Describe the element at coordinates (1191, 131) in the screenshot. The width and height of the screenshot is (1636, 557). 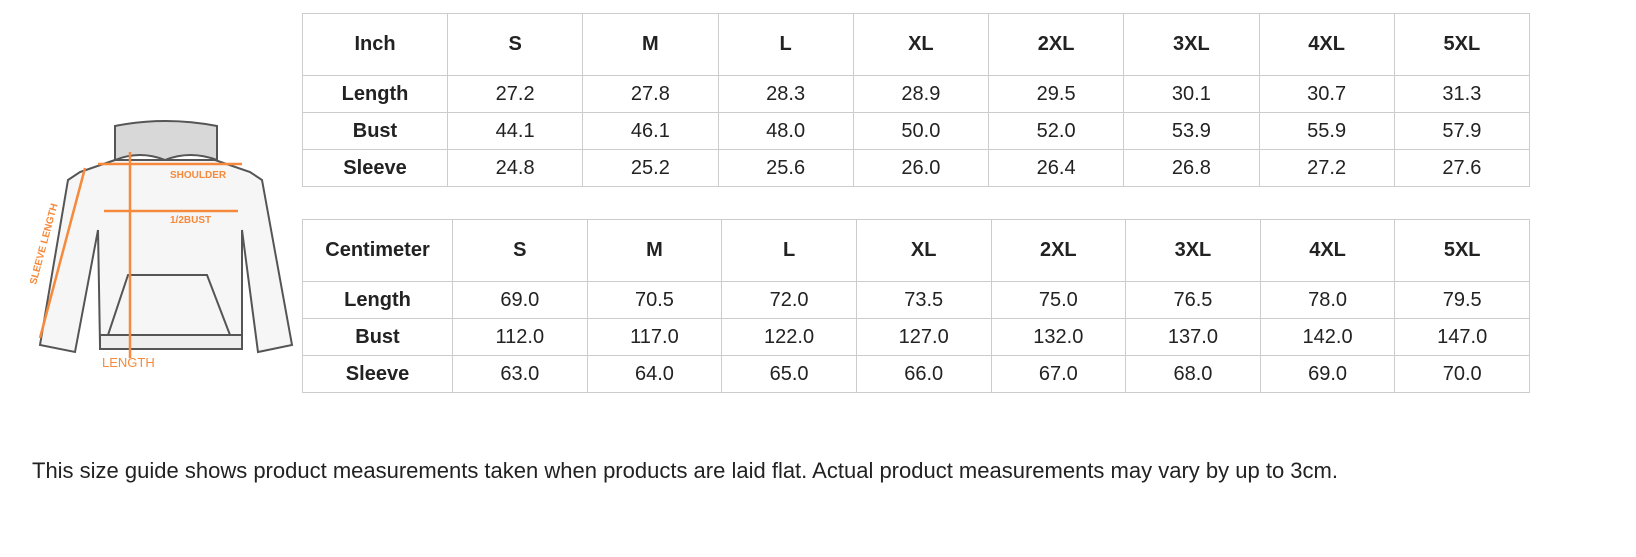
I see `measurement-cell: 53.9` at that location.